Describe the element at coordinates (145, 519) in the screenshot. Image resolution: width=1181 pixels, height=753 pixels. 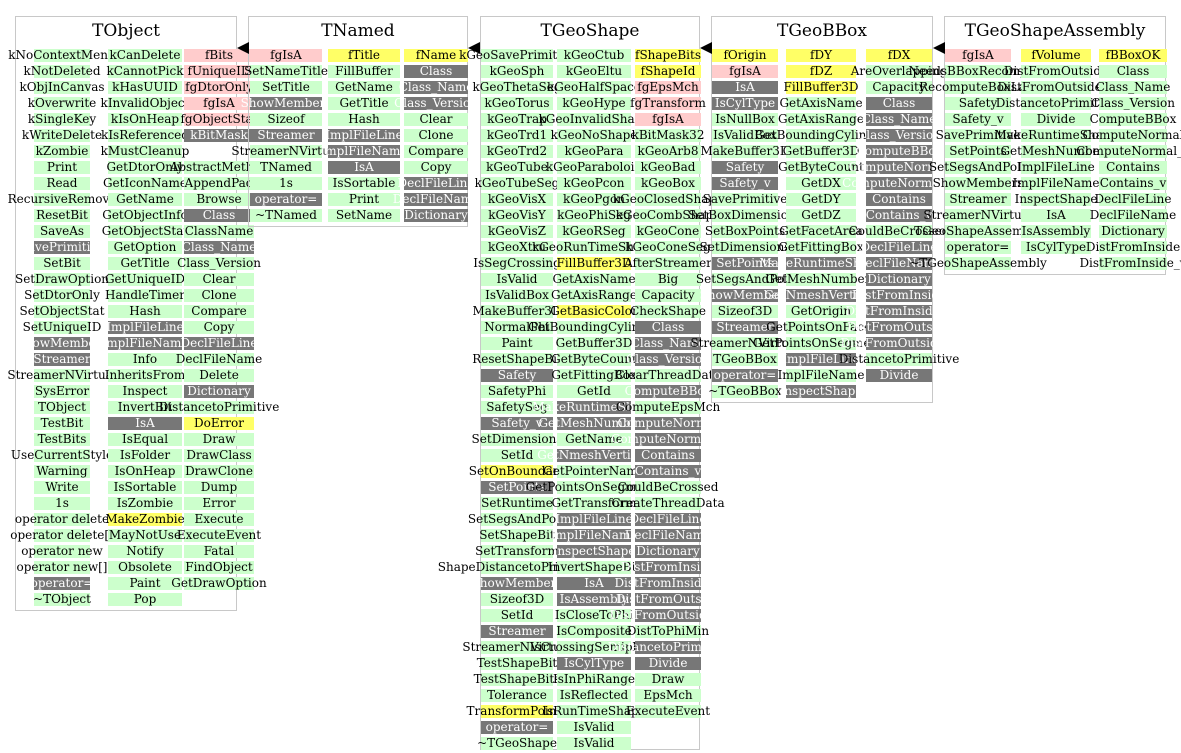
I see `member-item: MakeZombie` at that location.